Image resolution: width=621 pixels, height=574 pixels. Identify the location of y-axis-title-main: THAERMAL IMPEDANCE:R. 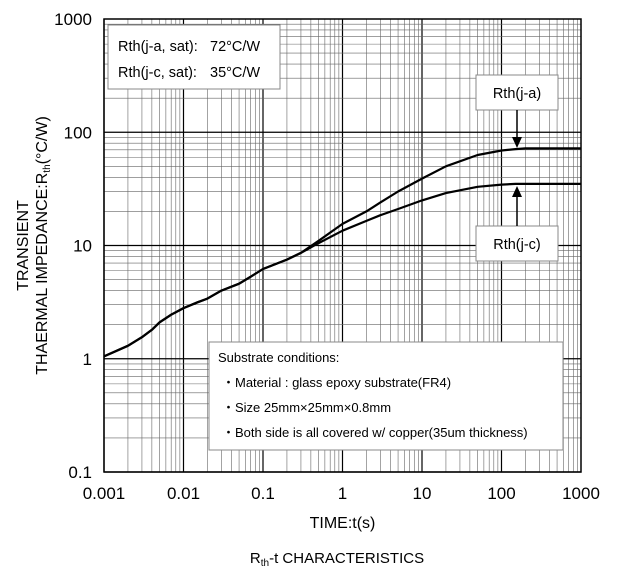
(42, 274).